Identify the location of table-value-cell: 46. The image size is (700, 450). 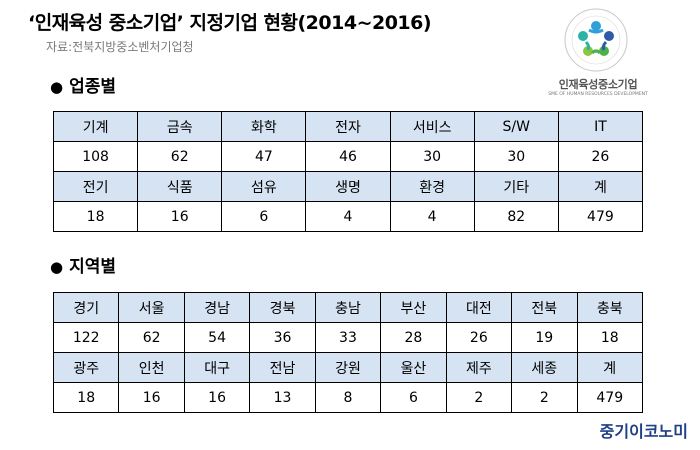
(348, 156).